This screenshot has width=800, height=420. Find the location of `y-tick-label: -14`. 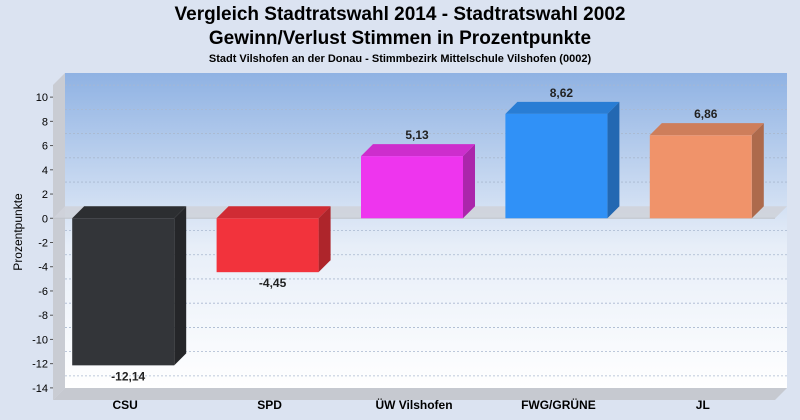

y-tick-label: -14 is located at coordinates (40, 389).